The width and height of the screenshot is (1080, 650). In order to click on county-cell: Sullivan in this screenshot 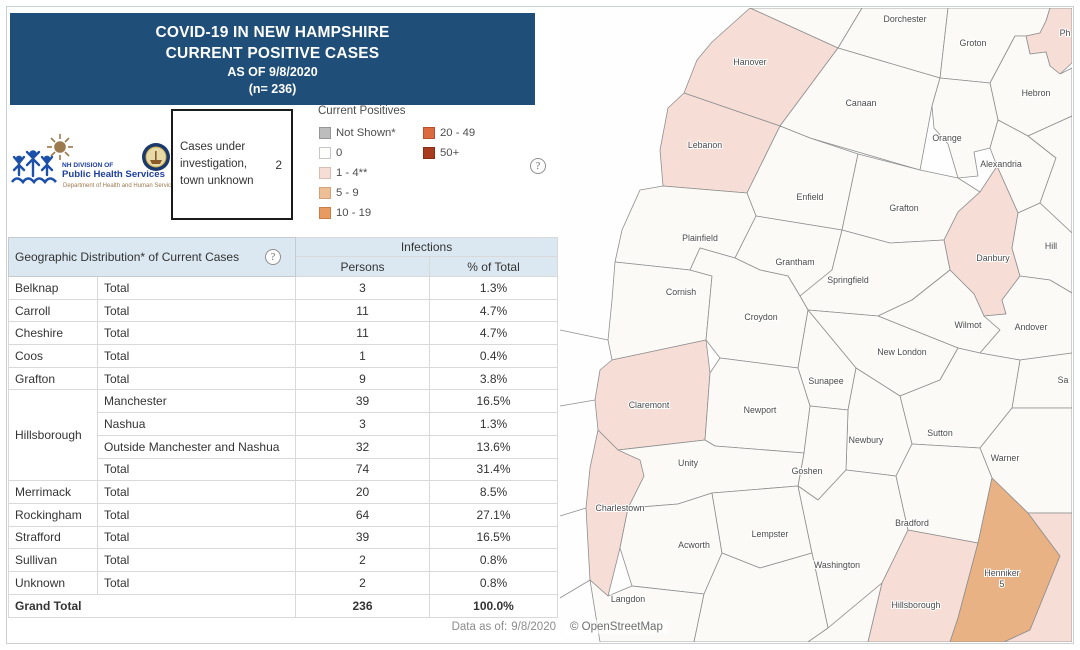, I will do `click(53, 560)`.